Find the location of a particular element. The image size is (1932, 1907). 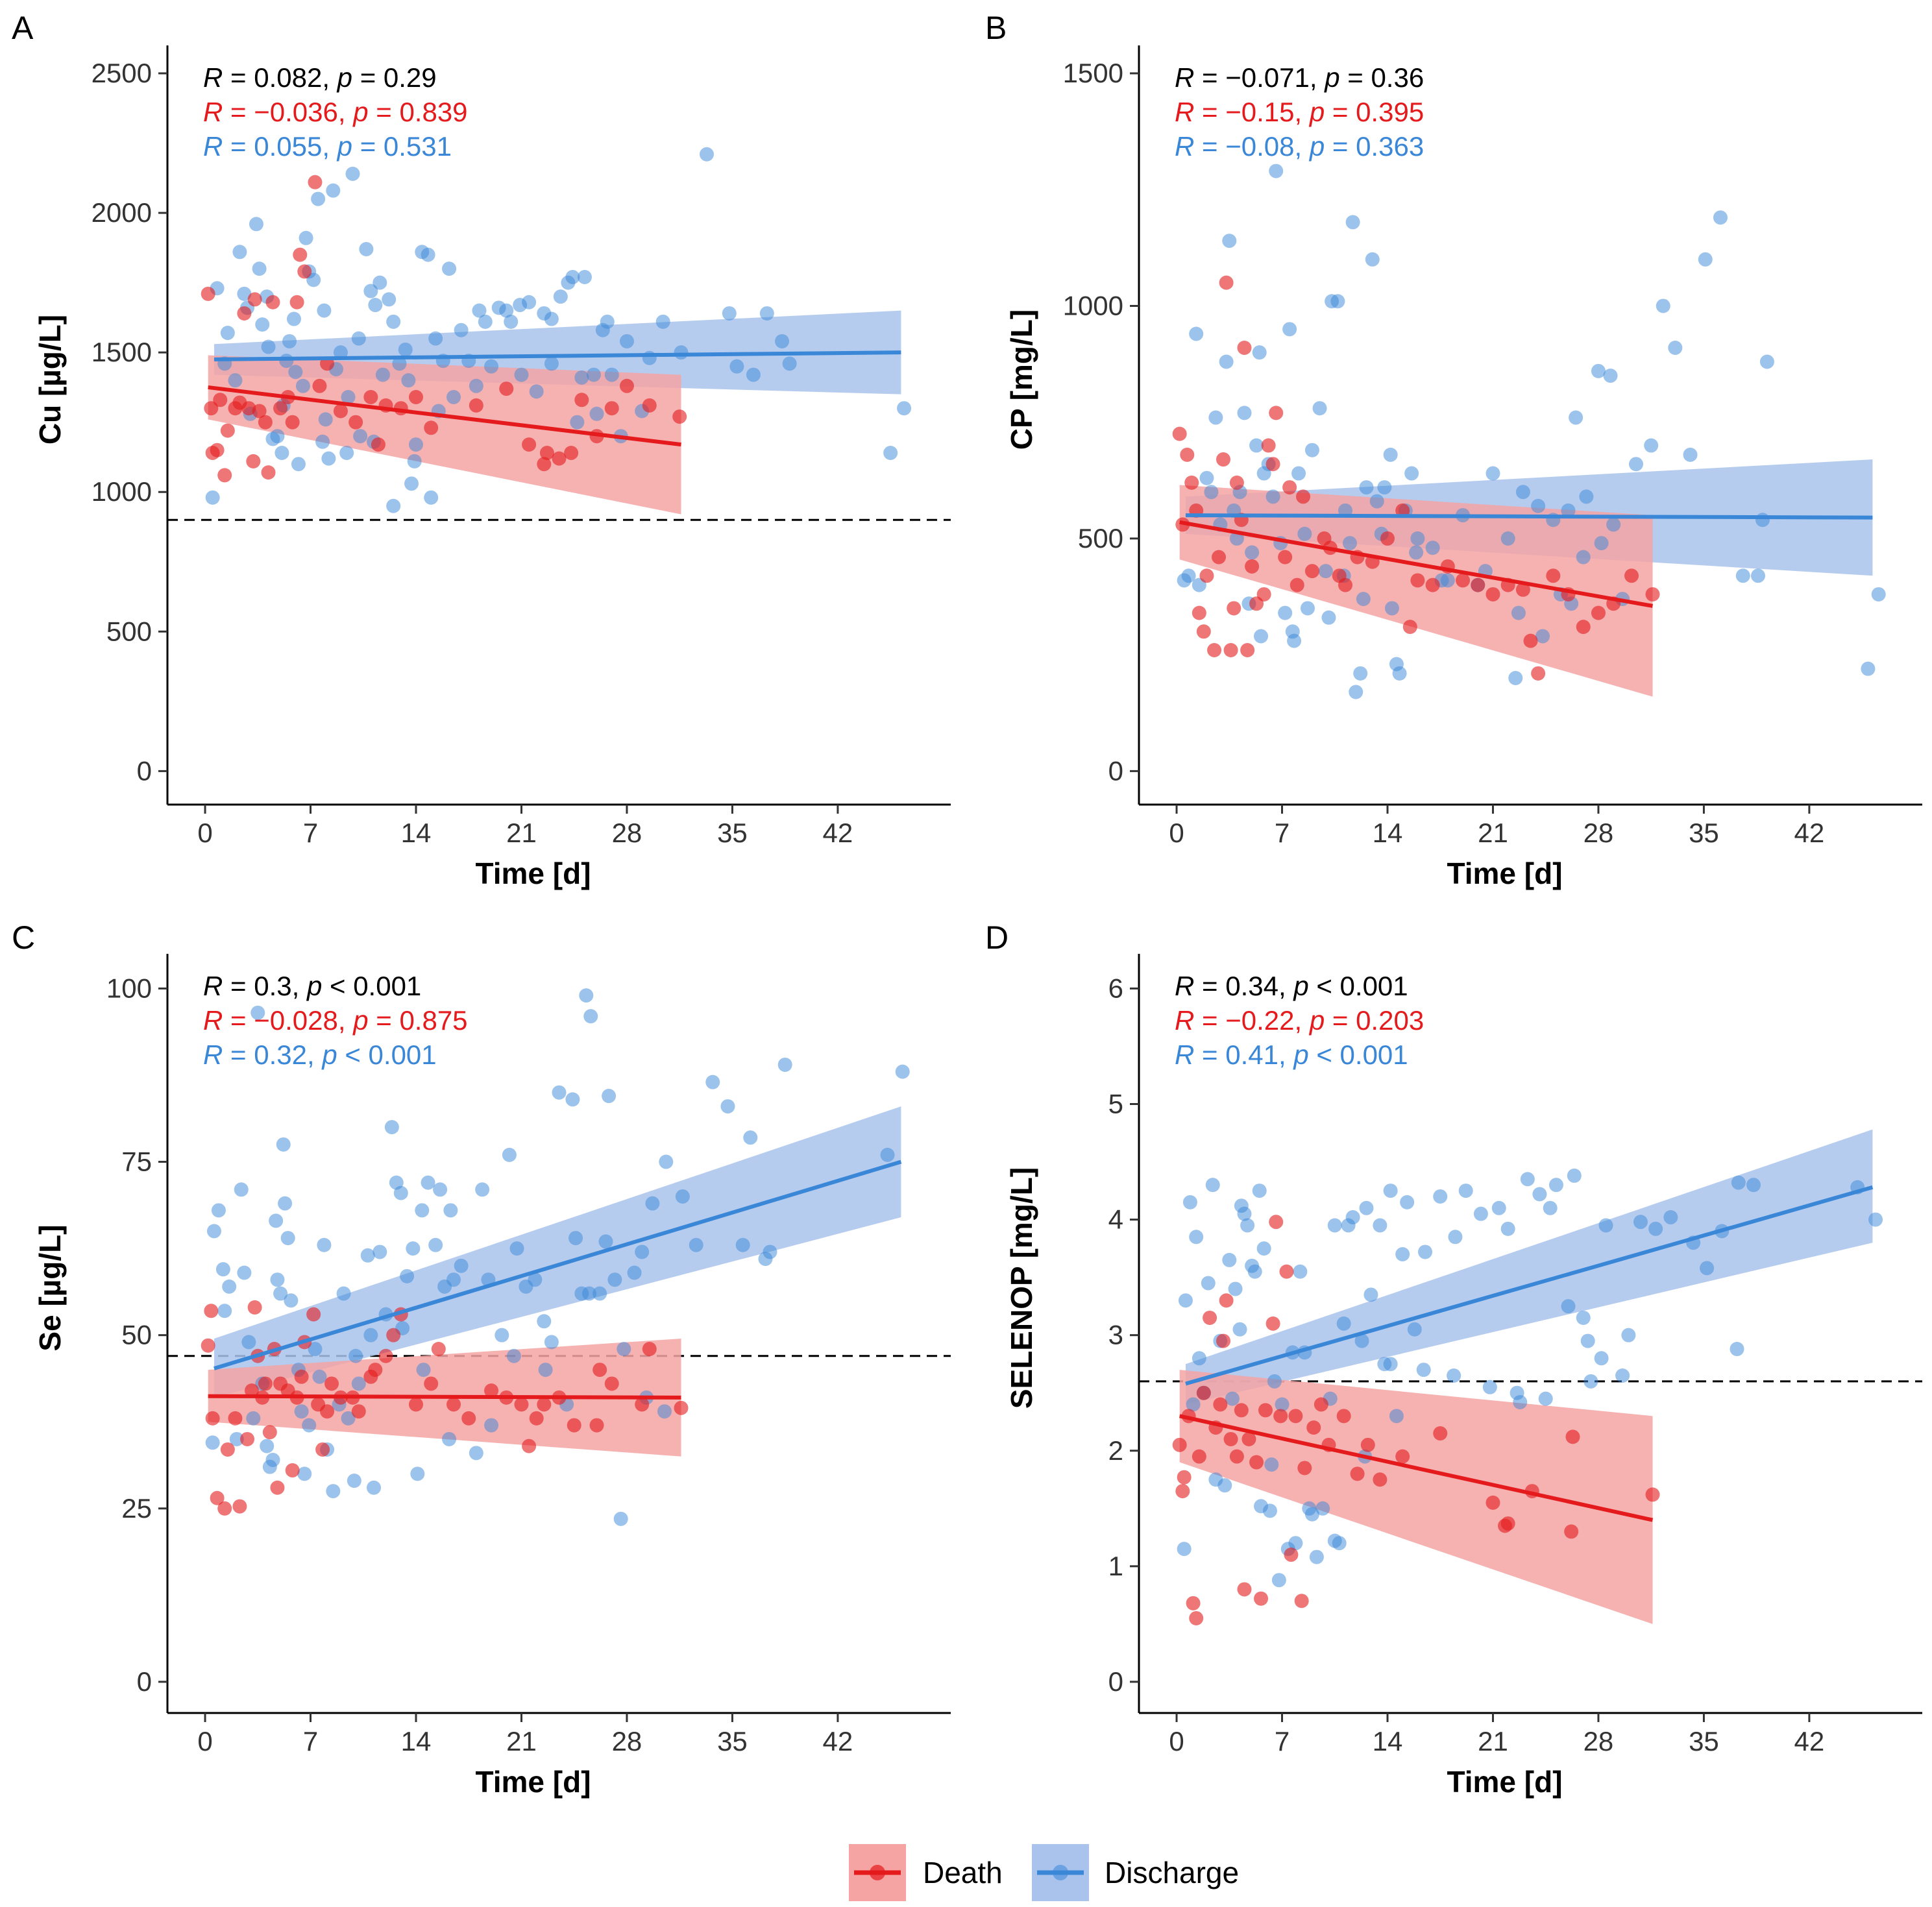

legend-item-discharge: Discharge is located at coordinates (1135, 1873).